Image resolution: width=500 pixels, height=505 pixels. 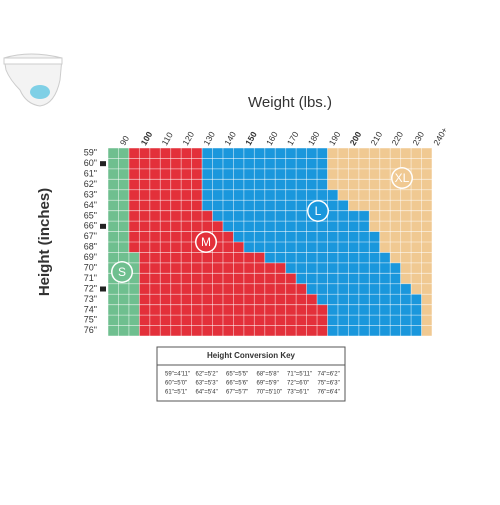 I want to click on size-label: L, so click(x=318, y=211).